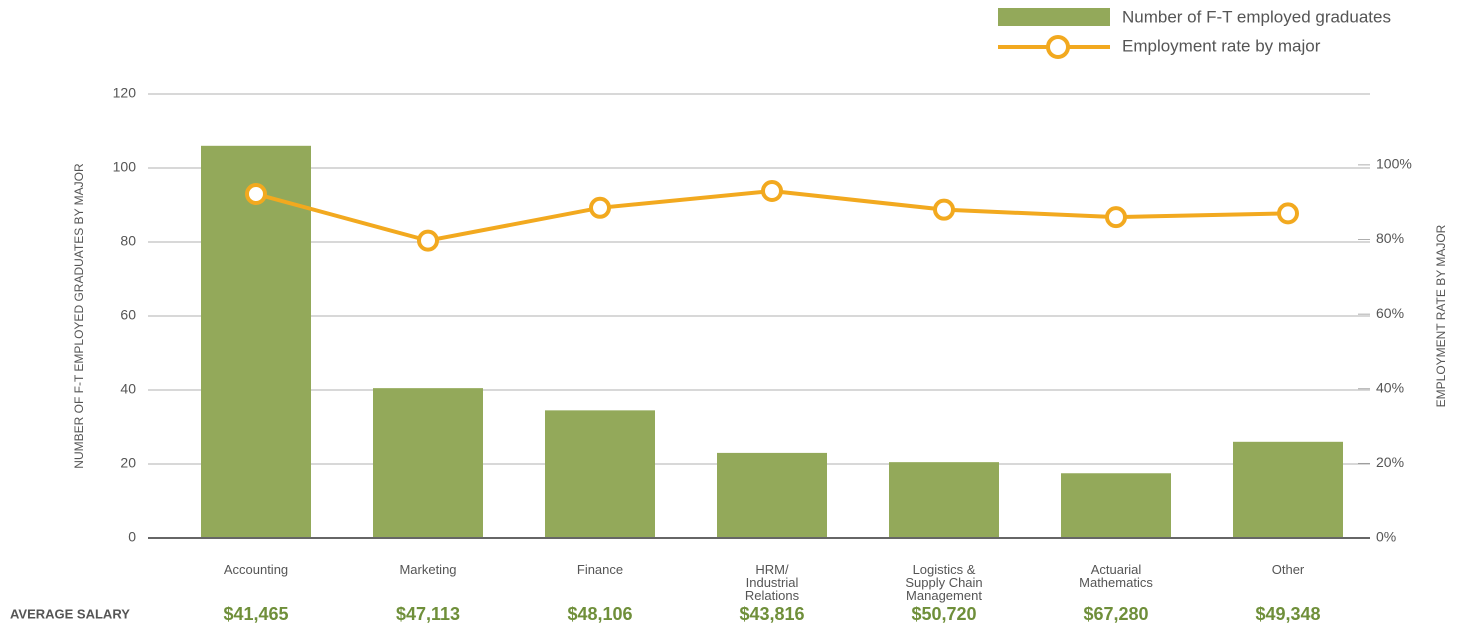 Image resolution: width=1464 pixels, height=628 pixels. What do you see at coordinates (125, 167) in the screenshot?
I see `y-tick-label: 100` at bounding box center [125, 167].